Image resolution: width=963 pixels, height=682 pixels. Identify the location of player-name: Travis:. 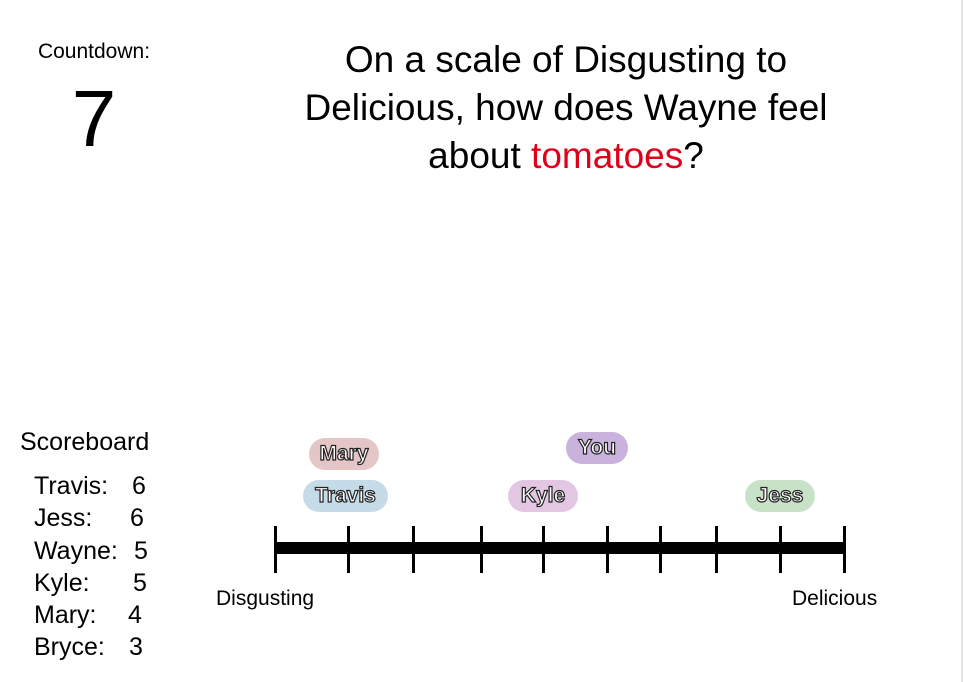
(71, 486).